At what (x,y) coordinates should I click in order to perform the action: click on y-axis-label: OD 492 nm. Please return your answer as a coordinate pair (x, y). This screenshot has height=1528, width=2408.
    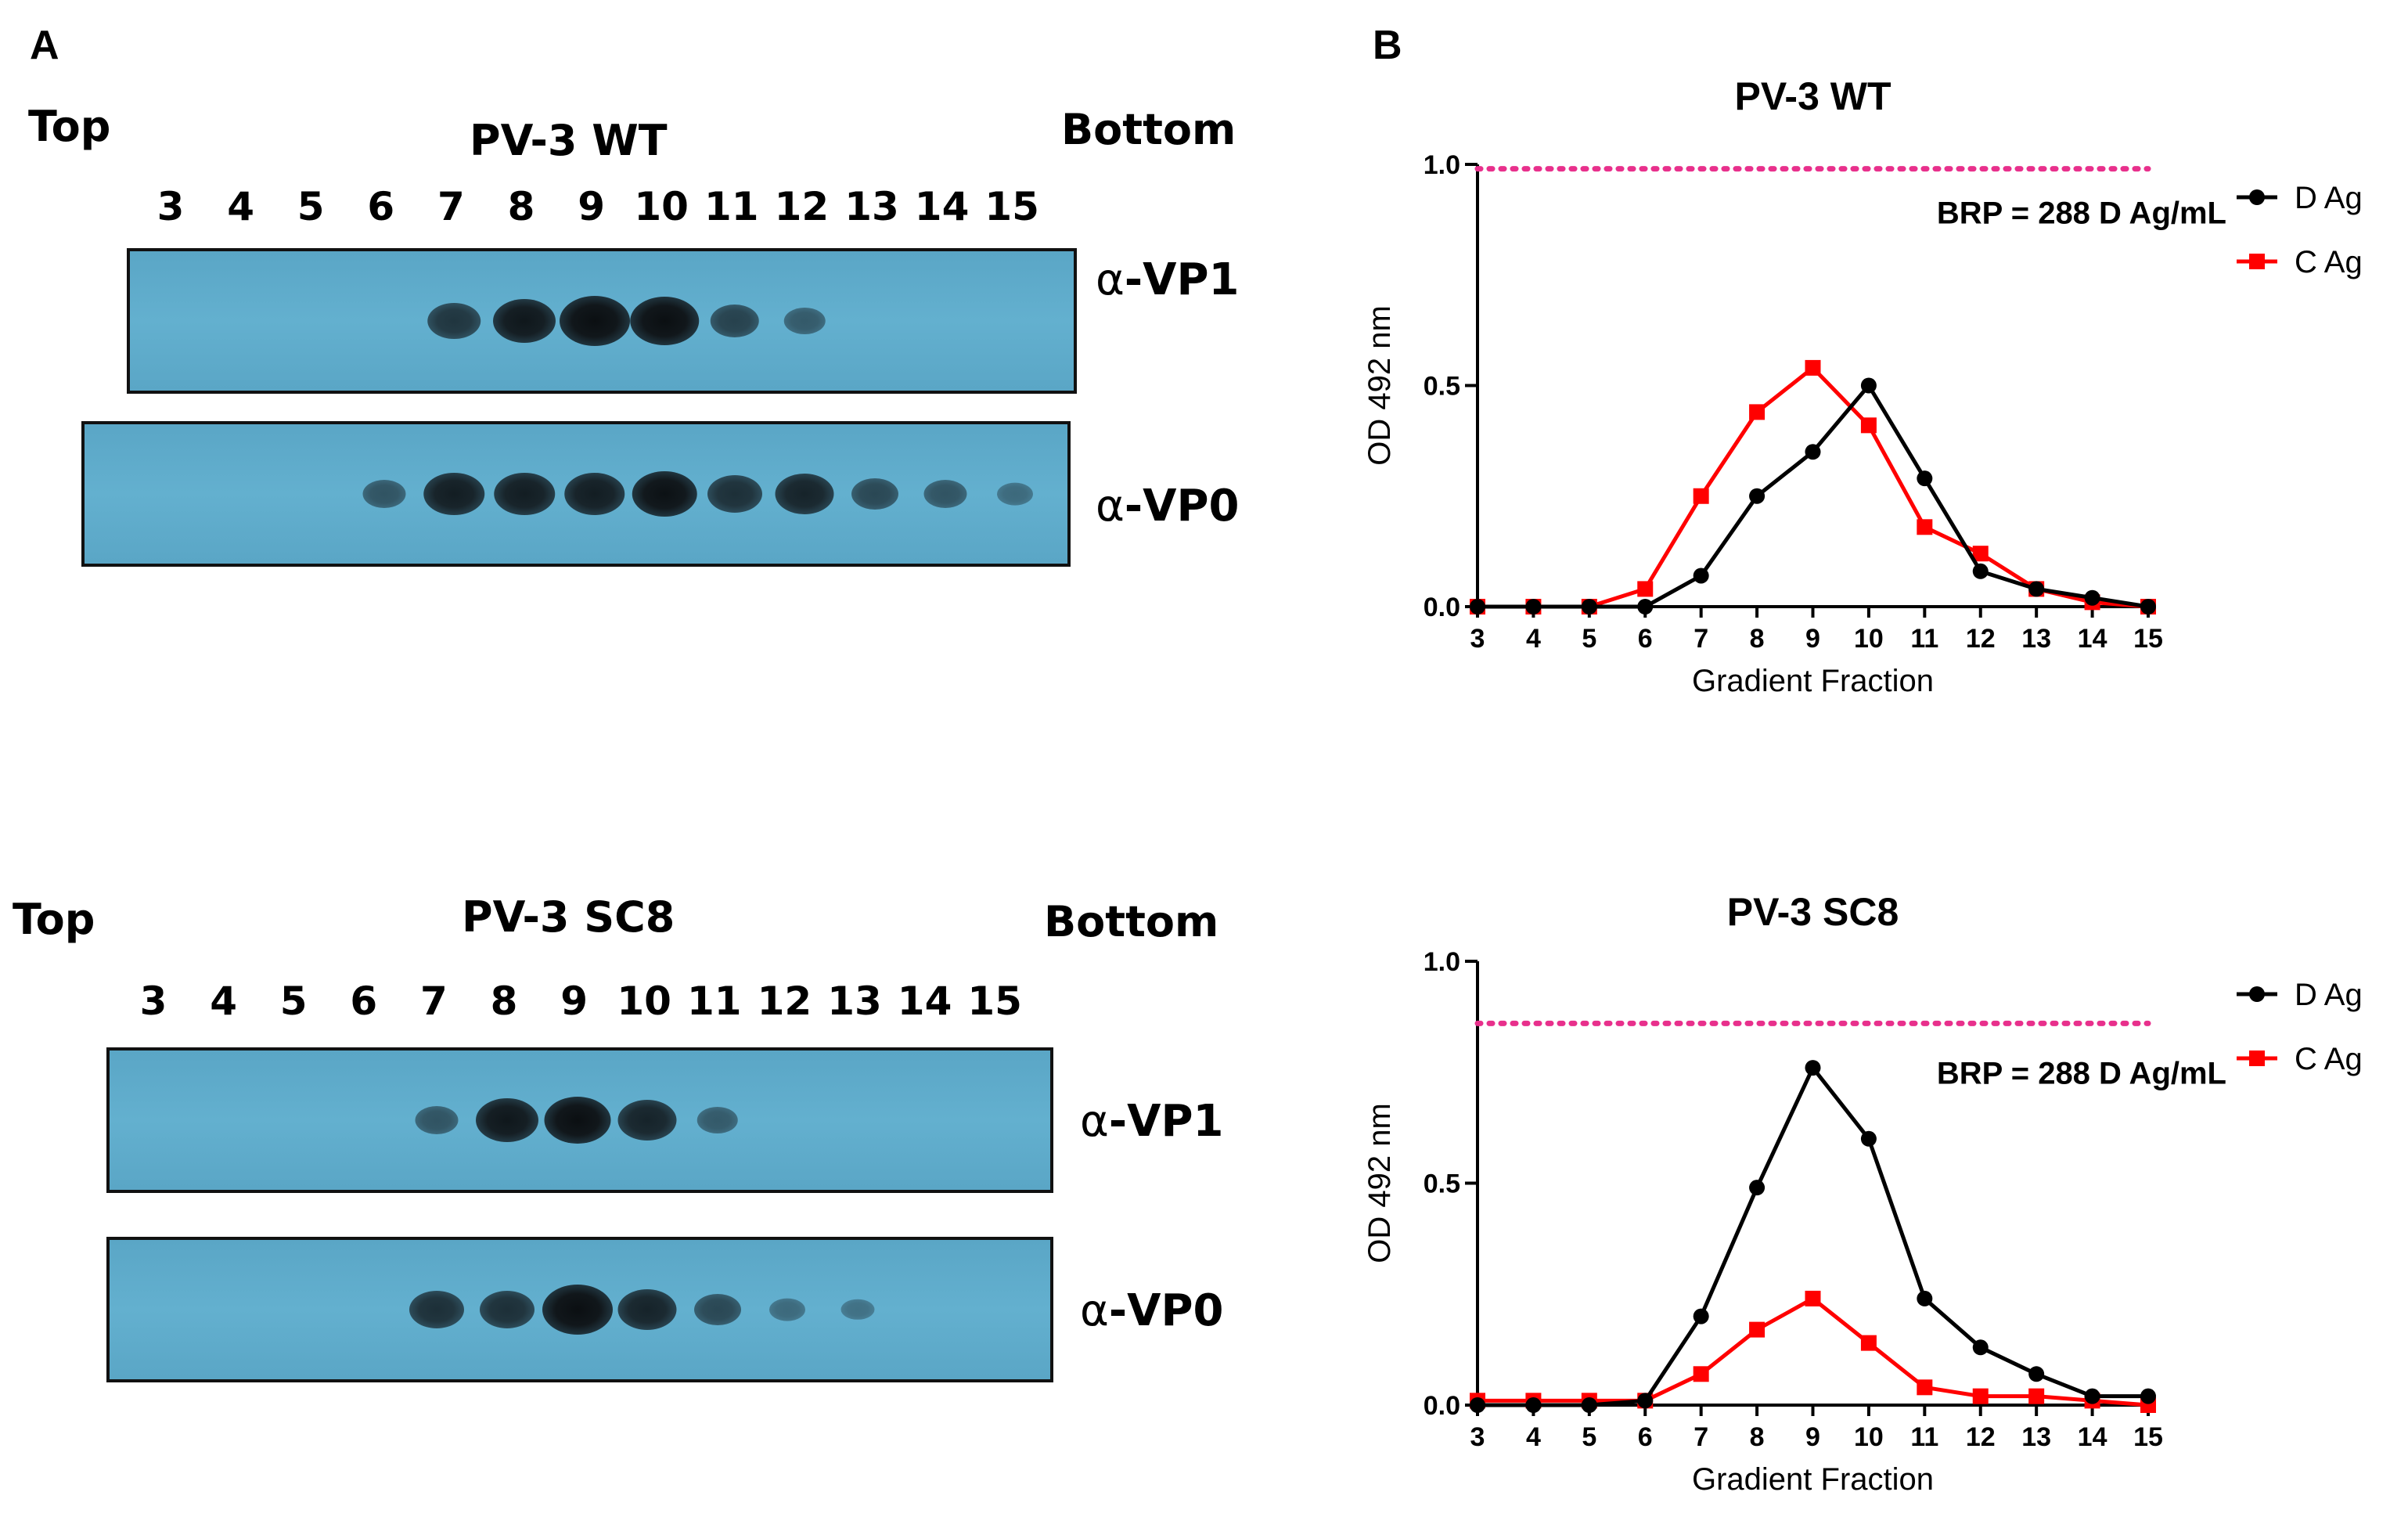
    Looking at the image, I should click on (1379, 386).